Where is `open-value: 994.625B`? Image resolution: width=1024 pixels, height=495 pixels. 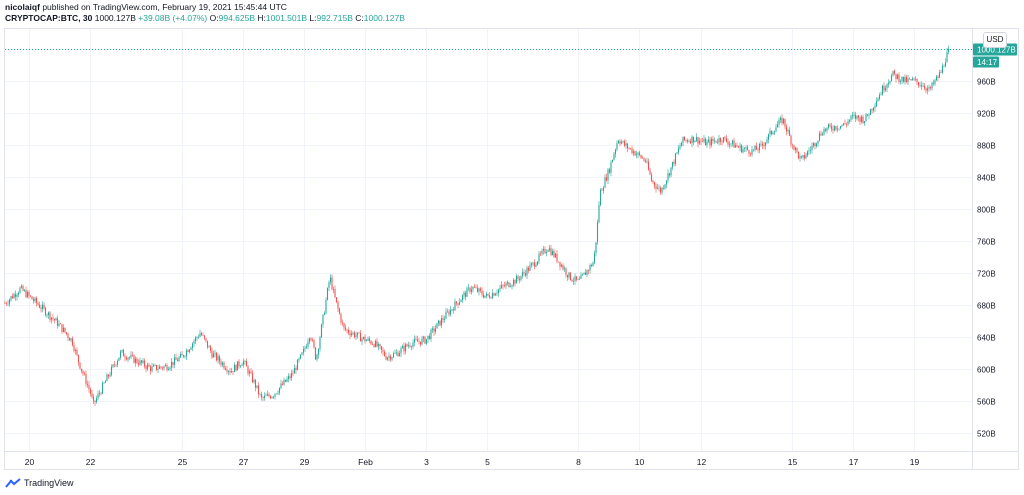
open-value: 994.625B is located at coordinates (237, 18).